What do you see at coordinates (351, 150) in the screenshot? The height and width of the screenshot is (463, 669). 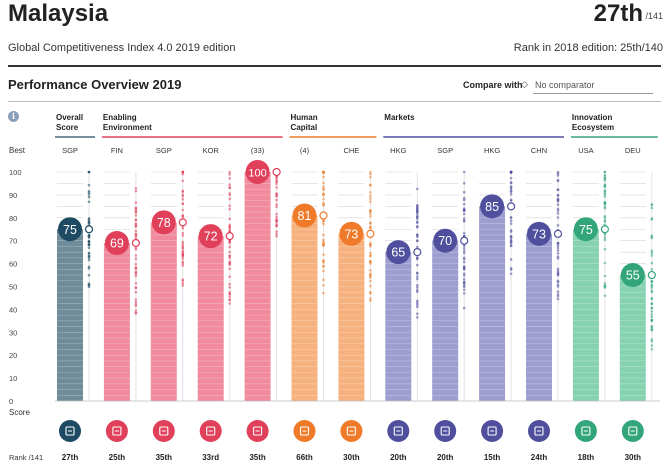 I see `best-performer-label: CHE` at bounding box center [351, 150].